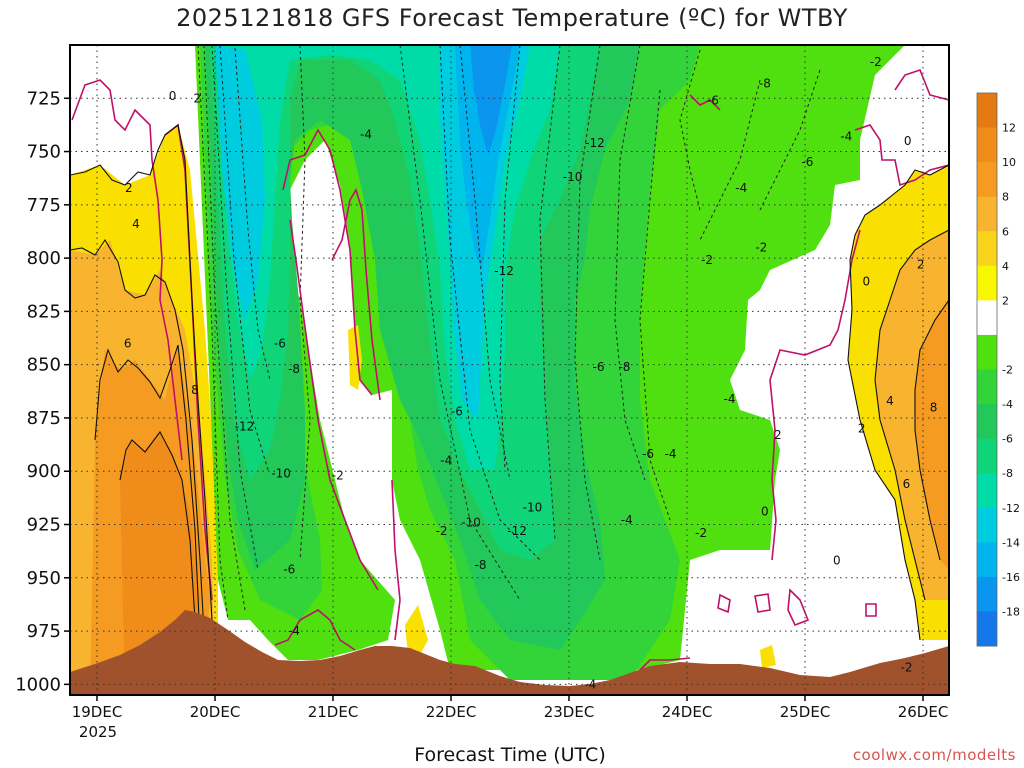  What do you see at coordinates (1005, 300) in the screenshot?
I see `colorbar-tick-label: 2` at bounding box center [1005, 300].